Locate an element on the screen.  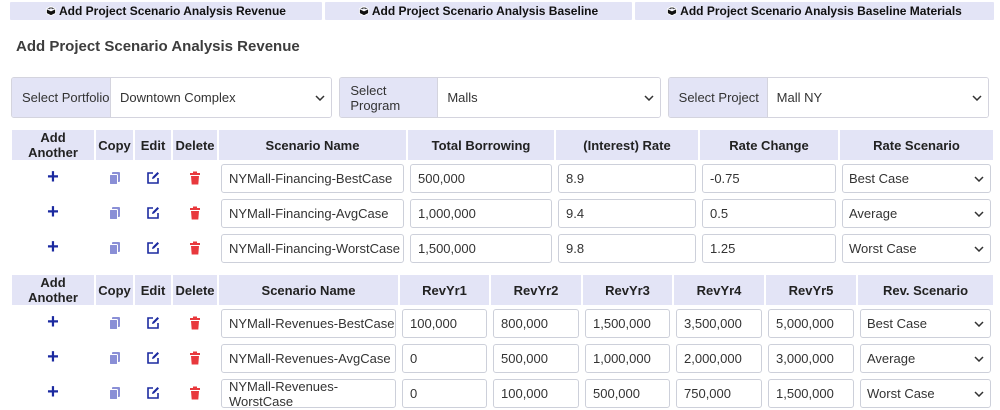
rate-scenario-select: Worst Case is located at coordinates (916, 248).